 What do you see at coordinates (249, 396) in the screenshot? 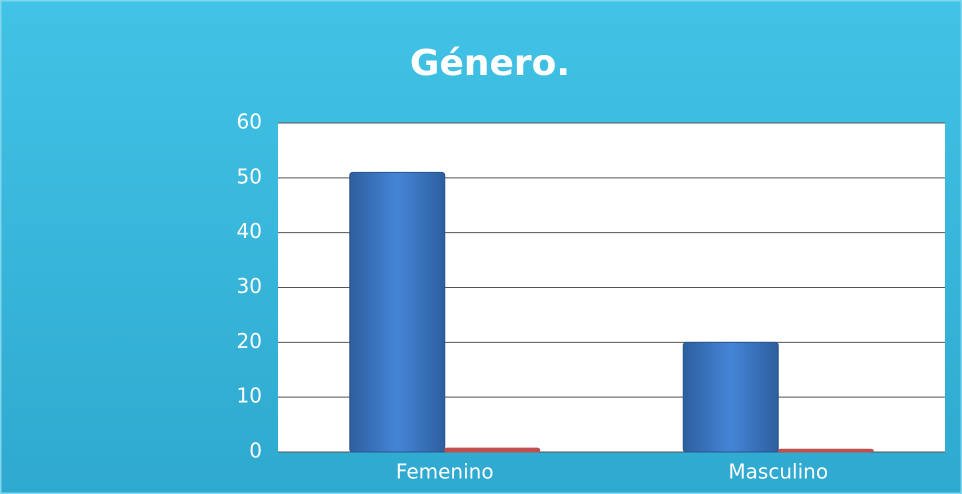
I see `y-tick-label: 10` at bounding box center [249, 396].